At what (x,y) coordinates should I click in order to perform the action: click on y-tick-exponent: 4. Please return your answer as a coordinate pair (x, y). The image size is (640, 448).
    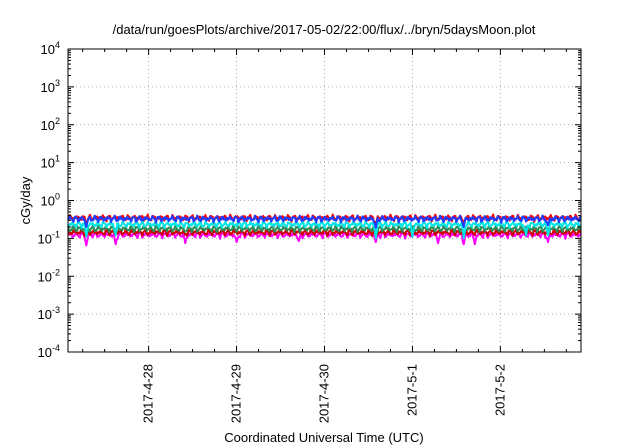
    Looking at the image, I should click on (57, 45).